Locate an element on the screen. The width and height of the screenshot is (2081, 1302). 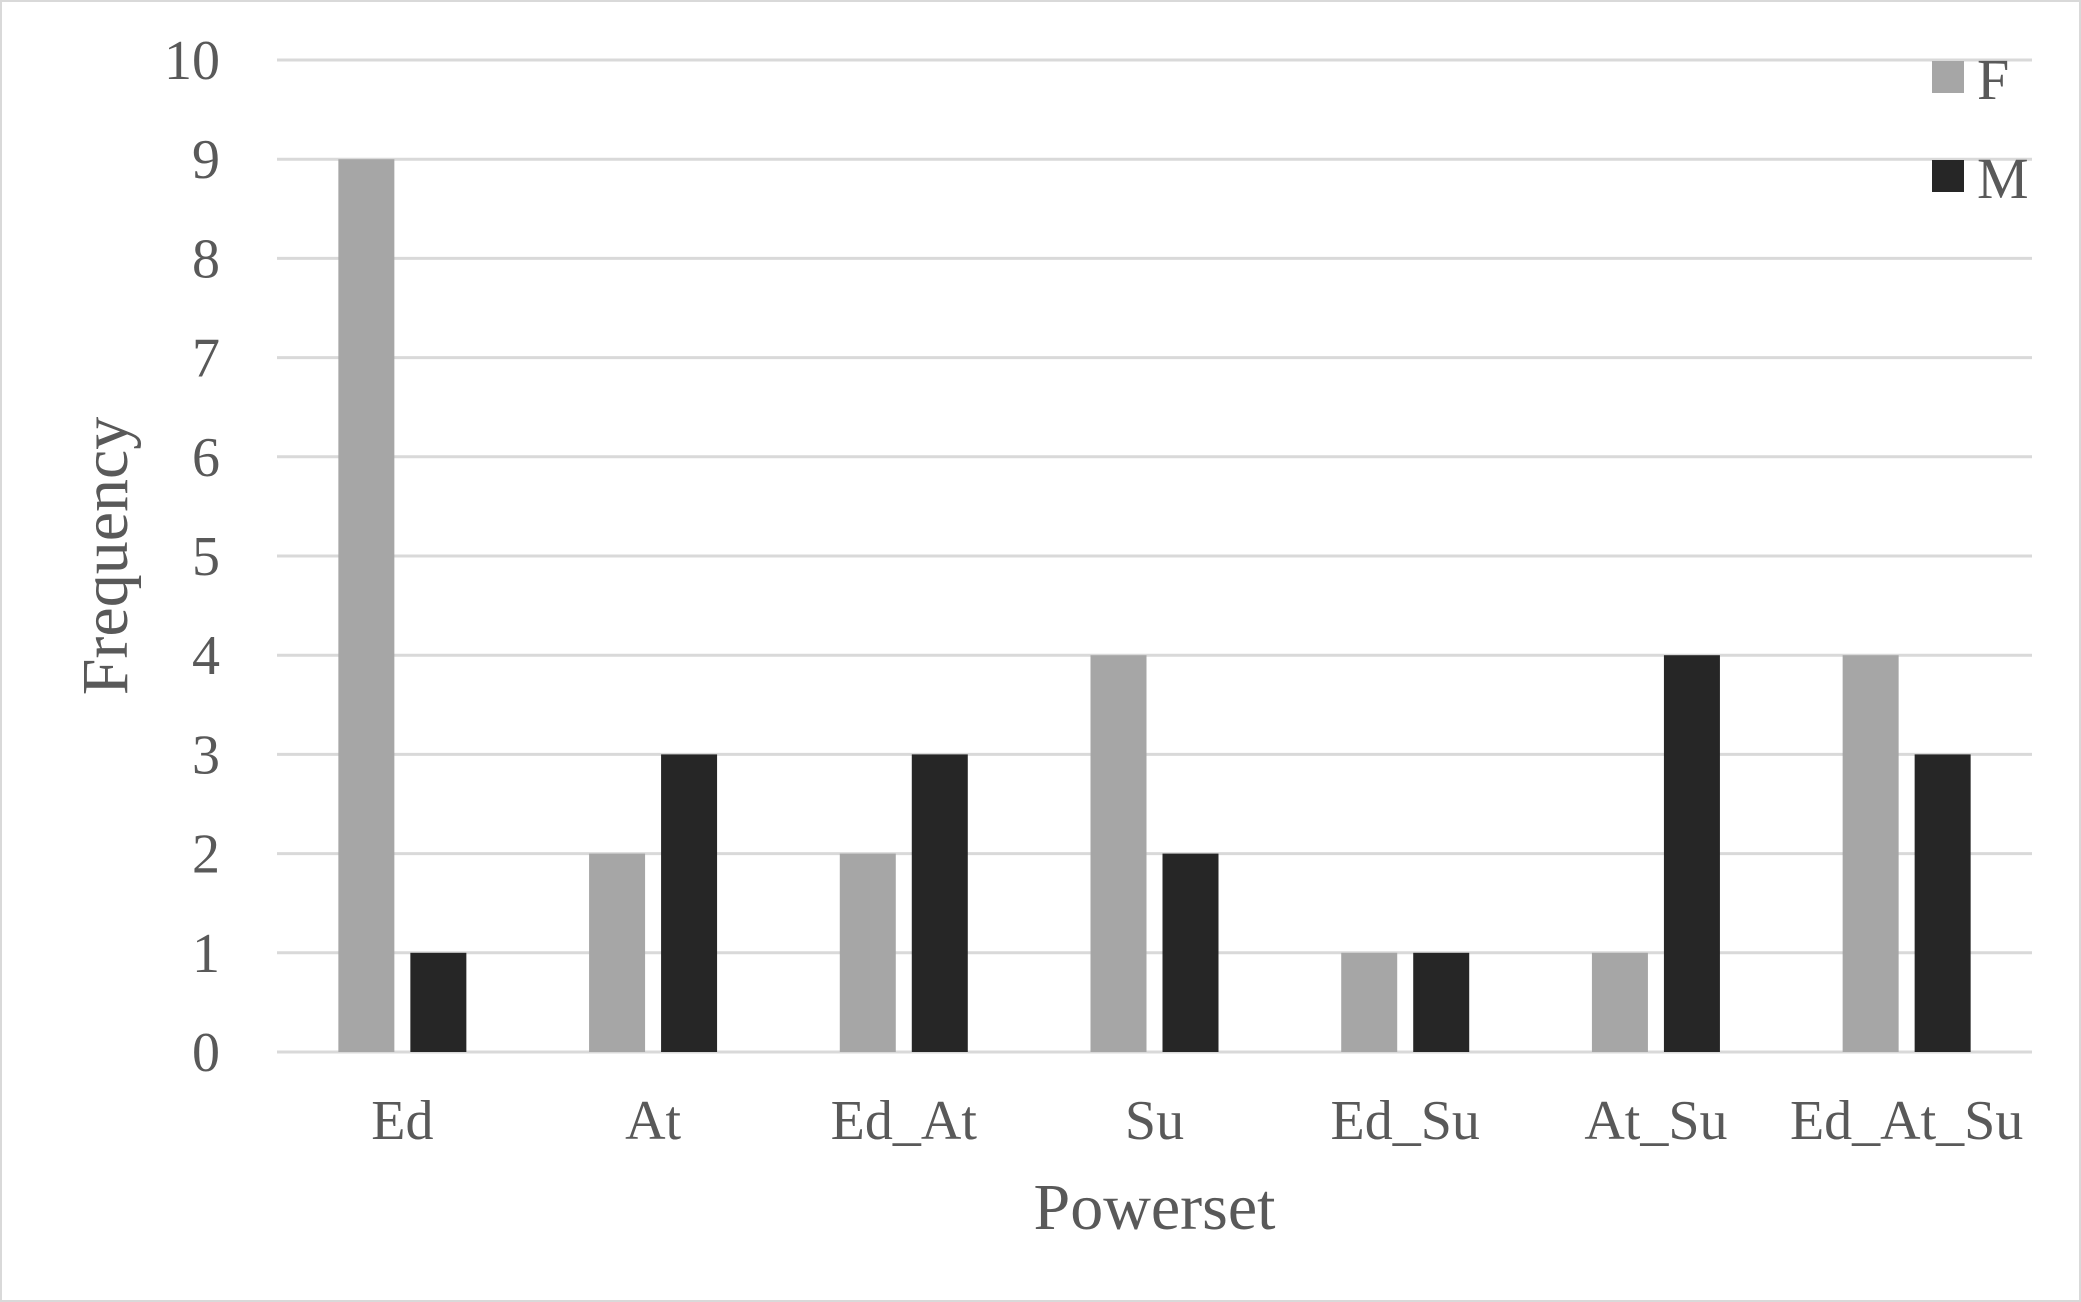
y-axis-title: Frequency is located at coordinates (105, 556).